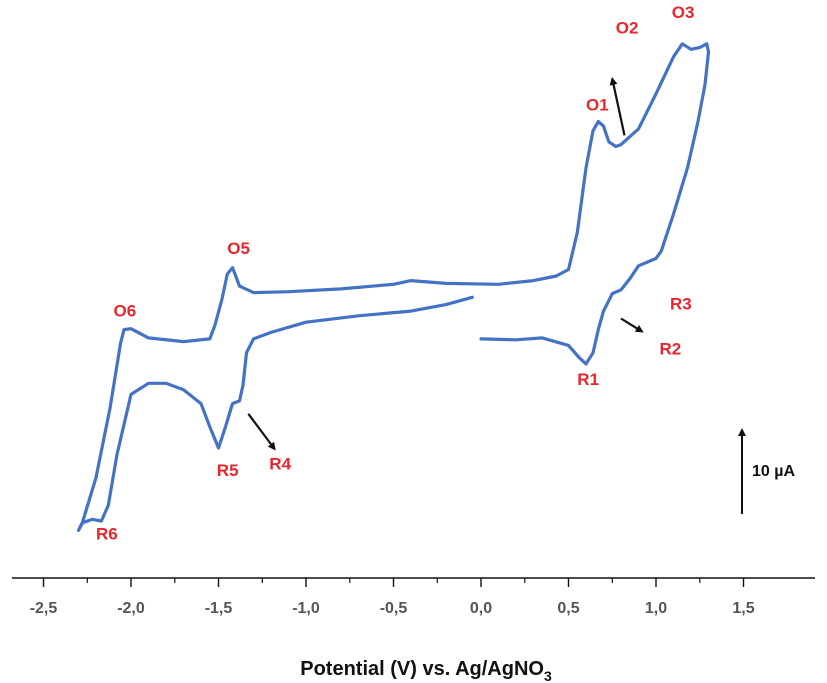 The width and height of the screenshot is (827, 683). What do you see at coordinates (656, 608) in the screenshot?
I see `x-tick-label: 1,0` at bounding box center [656, 608].